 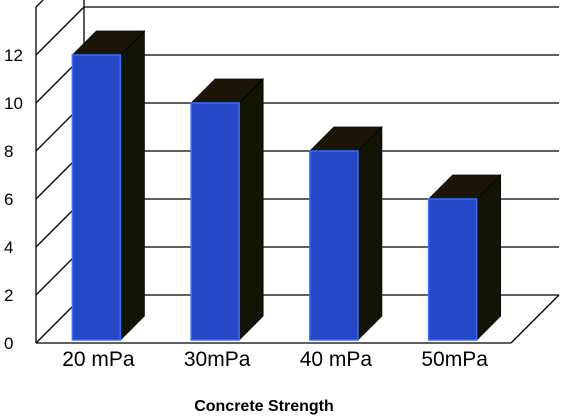 What do you see at coordinates (336, 359) in the screenshot?
I see `x-tick-label: 40 mPa` at bounding box center [336, 359].